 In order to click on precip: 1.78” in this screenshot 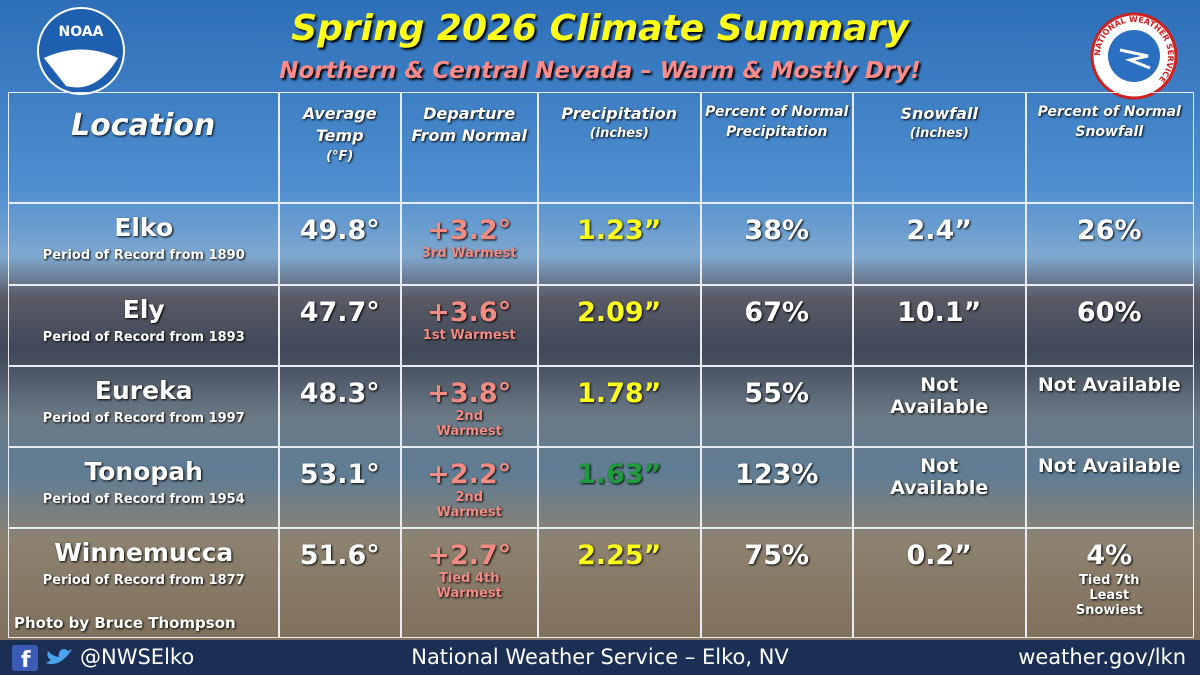, I will do `click(619, 393)`.